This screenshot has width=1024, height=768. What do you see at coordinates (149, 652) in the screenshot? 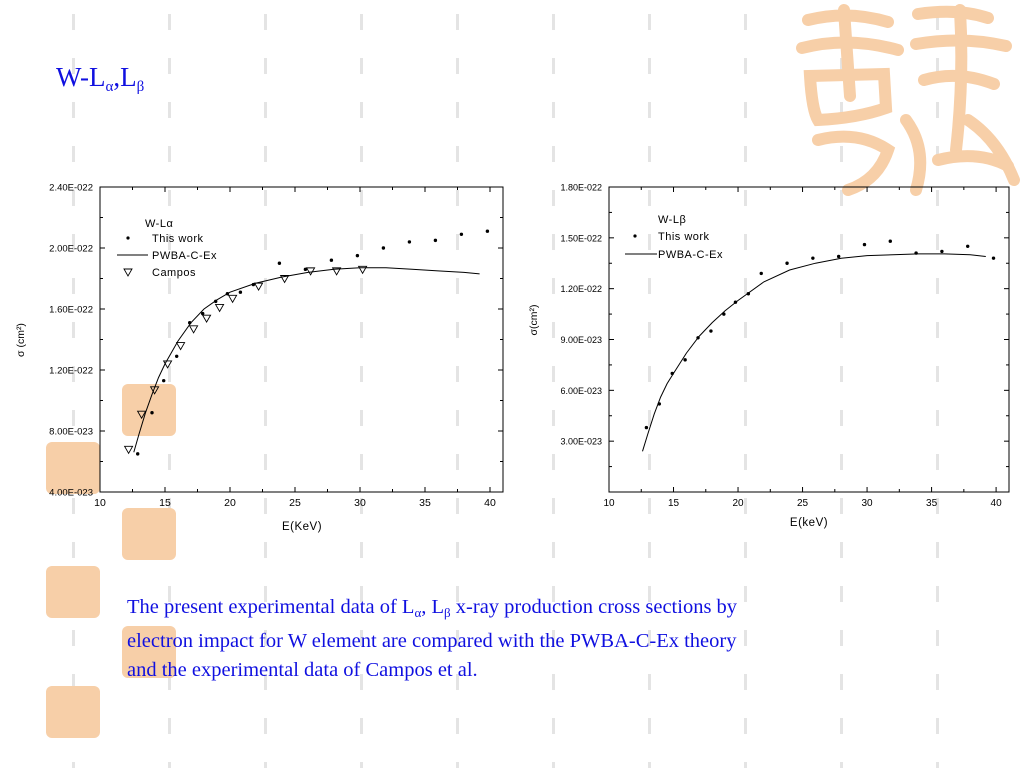
I see `decorative-seal-icon` at bounding box center [149, 652].